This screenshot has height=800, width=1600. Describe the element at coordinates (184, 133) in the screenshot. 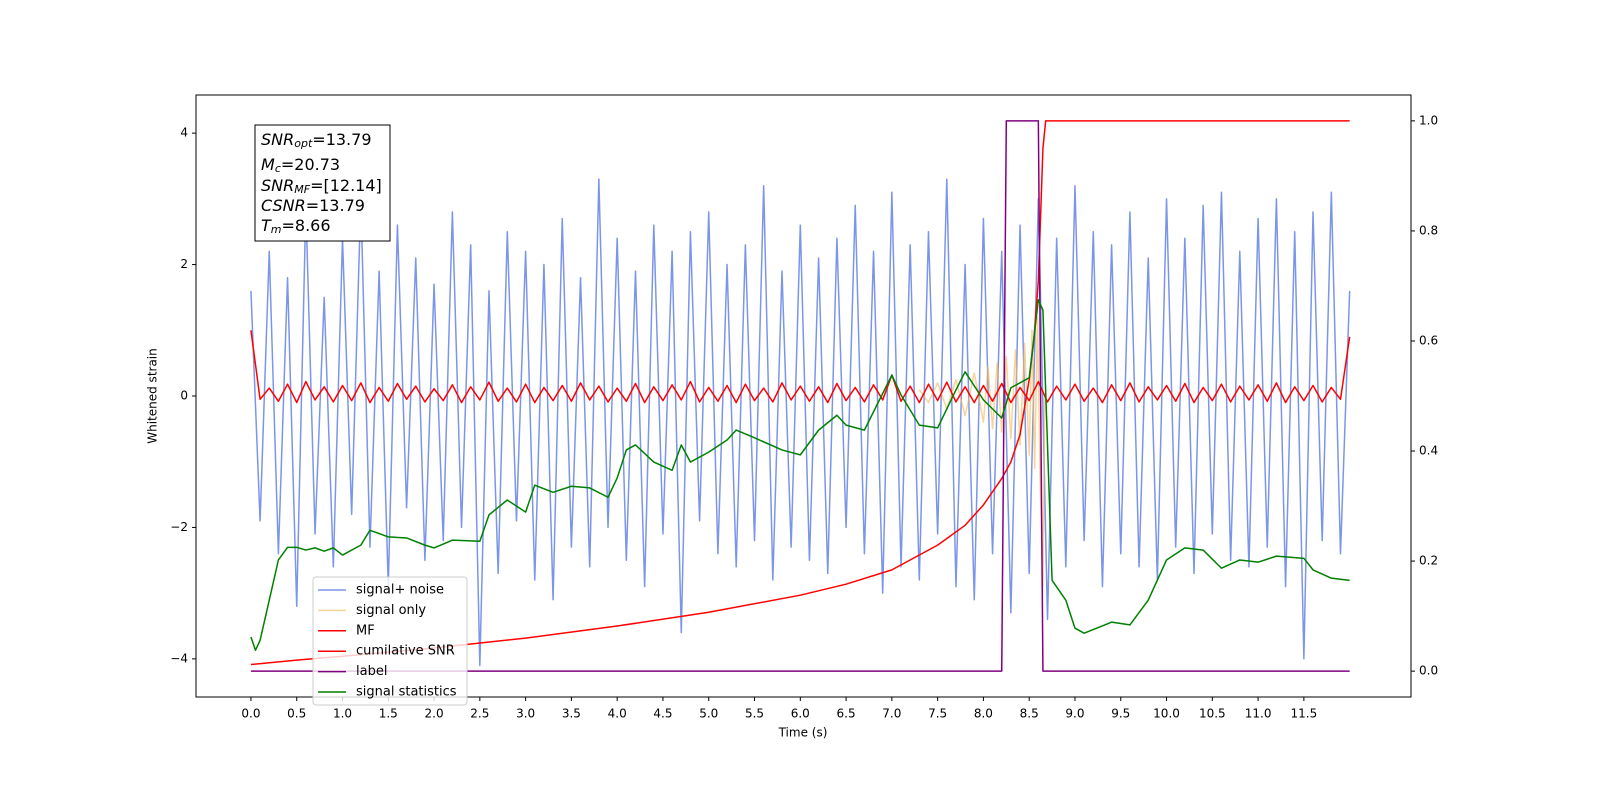

I see `y-tick-label: 4` at that location.